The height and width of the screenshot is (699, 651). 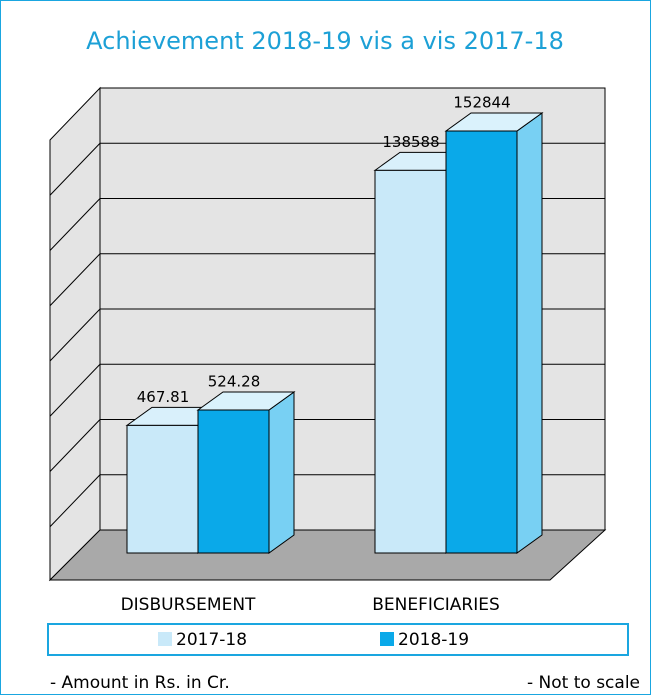 I want to click on note: - Not to scale, so click(x=583, y=683).